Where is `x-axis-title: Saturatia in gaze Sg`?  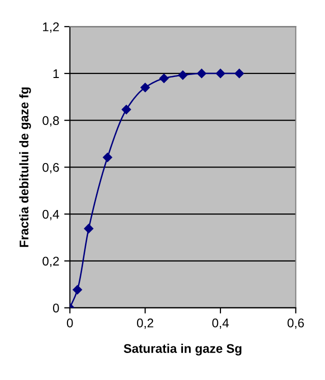 x-axis-title: Saturatia in gaze Sg is located at coordinates (183, 350).